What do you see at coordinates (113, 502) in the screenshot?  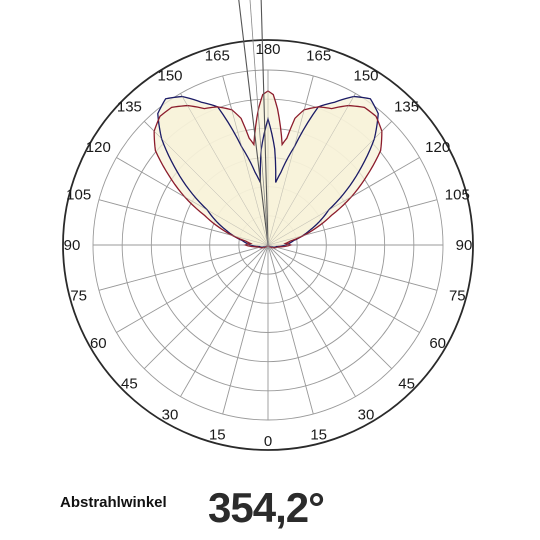 I see `angle-caption-label: Abstrahlwinkel` at bounding box center [113, 502].